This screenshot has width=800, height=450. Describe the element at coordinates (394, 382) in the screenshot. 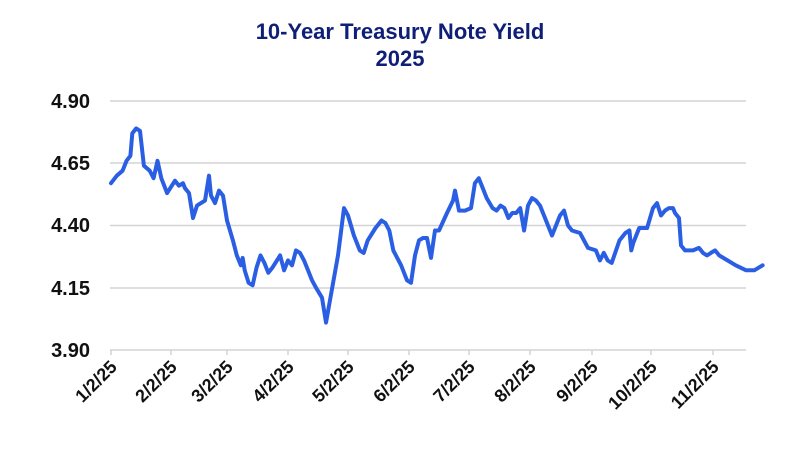

I see `x-tick-label: 6/2/25` at that location.